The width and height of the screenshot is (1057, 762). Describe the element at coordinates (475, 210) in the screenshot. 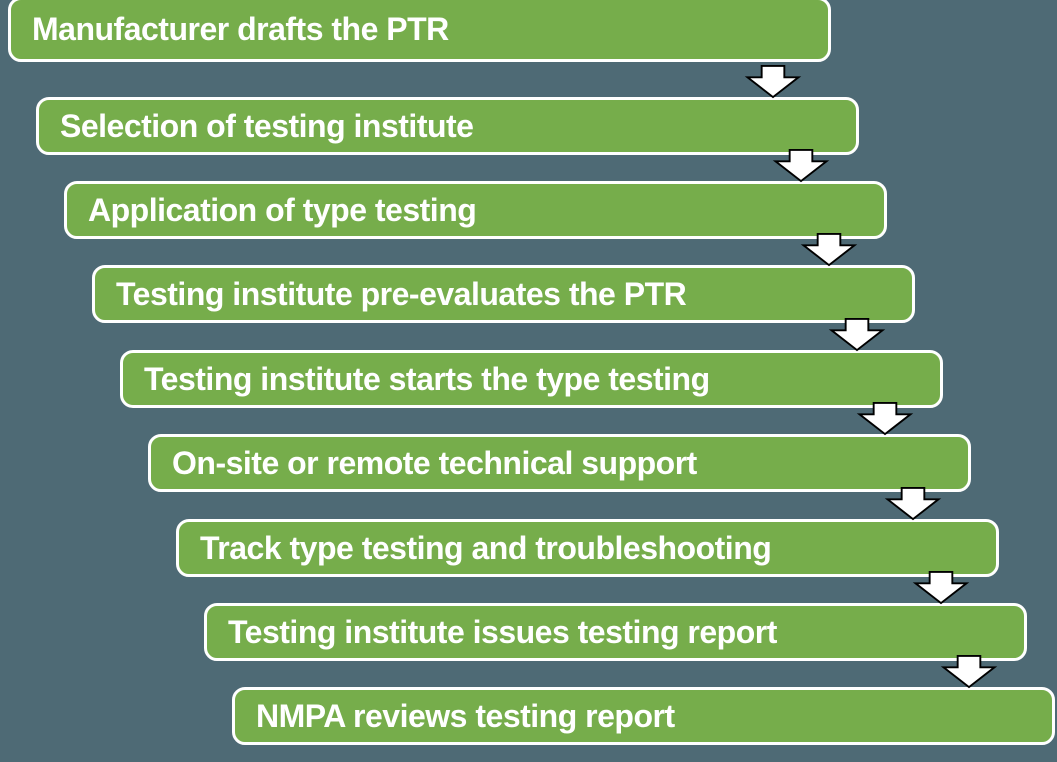

I see `step-box-application-of-type-testing: Application of type testing` at that location.